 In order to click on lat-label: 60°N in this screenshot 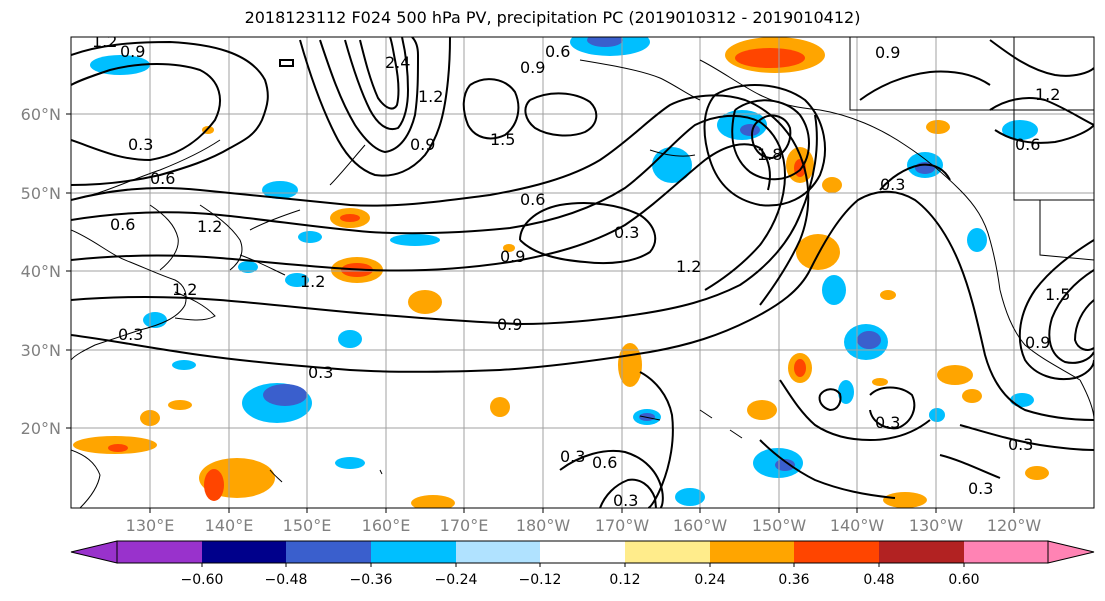, I will do `click(41, 114)`.